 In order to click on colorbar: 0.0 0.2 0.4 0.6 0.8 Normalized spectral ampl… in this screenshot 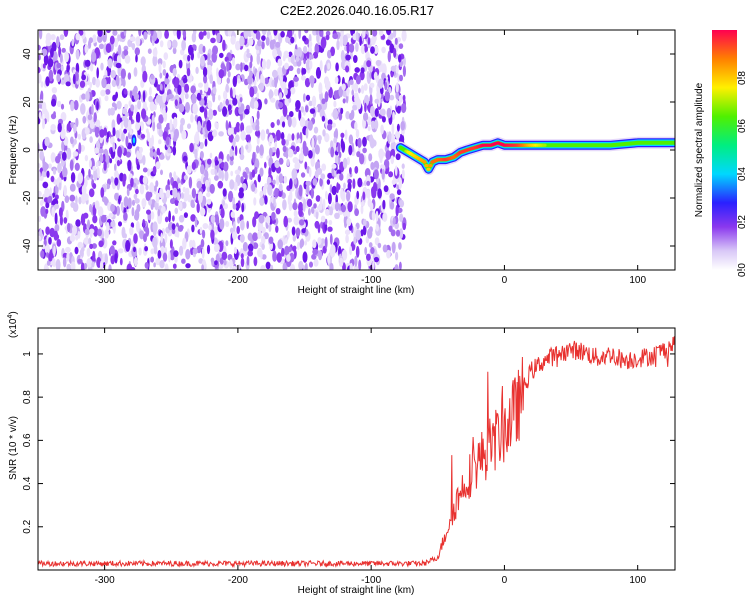, I will do `click(721, 153)`.